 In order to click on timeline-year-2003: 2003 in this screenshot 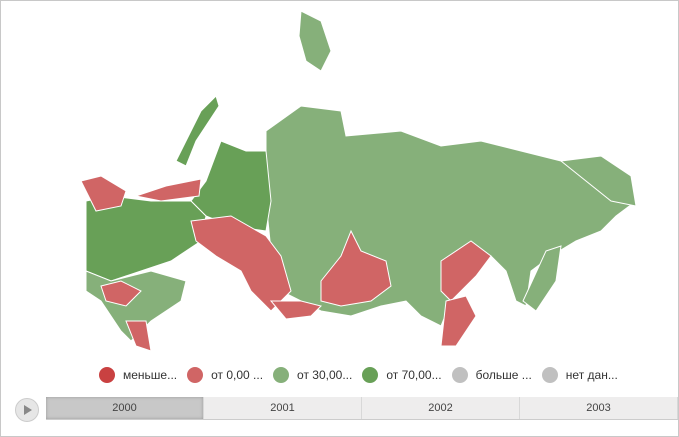, I will do `click(599, 408)`.